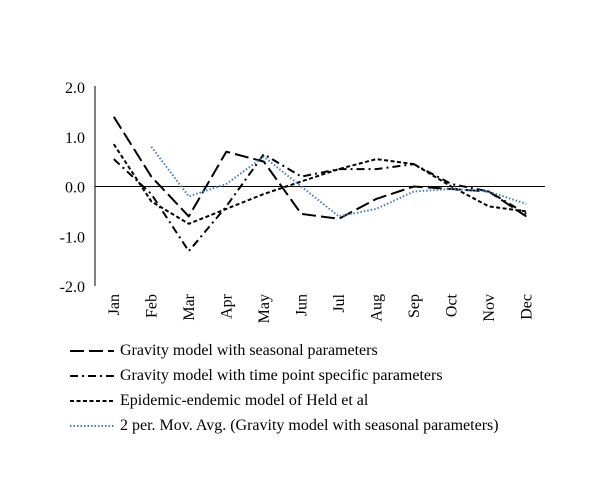 This screenshot has width=599, height=496. What do you see at coordinates (264, 308) in the screenshot?
I see `x-tick-label: May` at bounding box center [264, 308].